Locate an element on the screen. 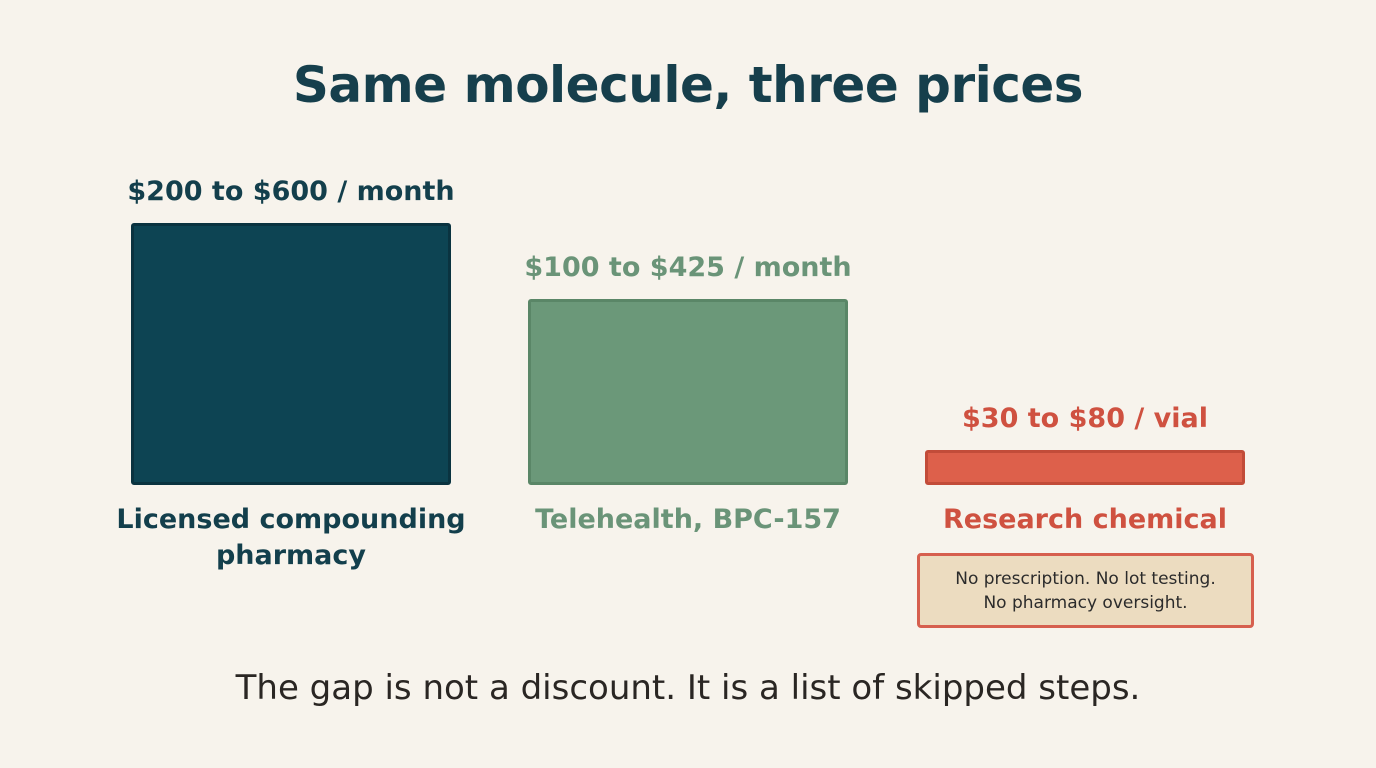 This screenshot has width=1376, height=768. warning-note-line-2: No pharmacy oversight. is located at coordinates (1085, 602).